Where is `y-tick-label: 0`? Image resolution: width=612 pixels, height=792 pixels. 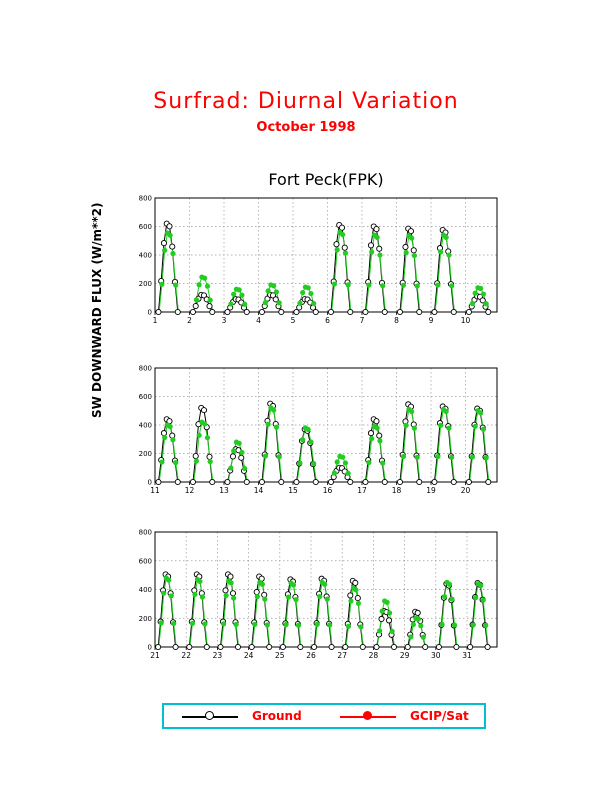
y-tick-label: 0 is located at coordinates (150, 313).